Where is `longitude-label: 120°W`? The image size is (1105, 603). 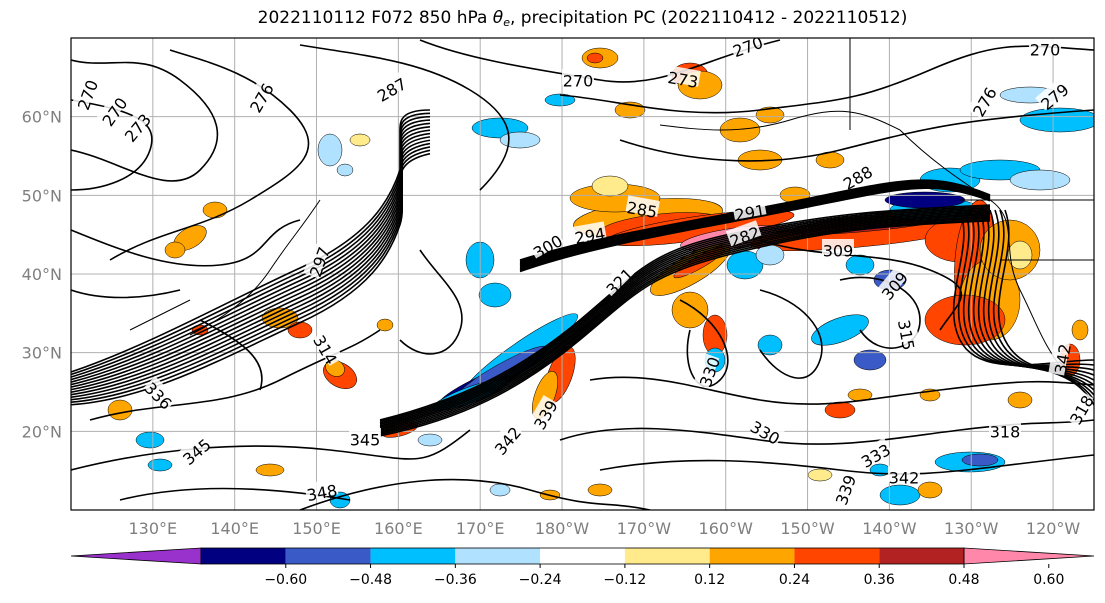
longitude-label: 120°W is located at coordinates (1053, 528).